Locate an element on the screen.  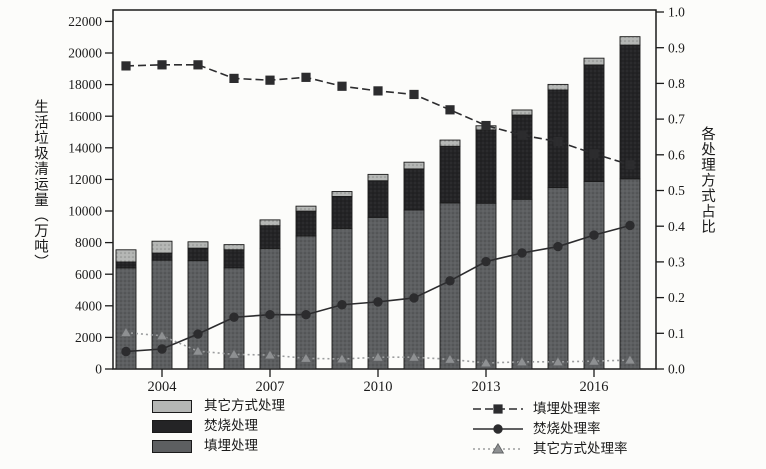
left-axis-tick-label: 22000 is located at coordinates (85, 21).